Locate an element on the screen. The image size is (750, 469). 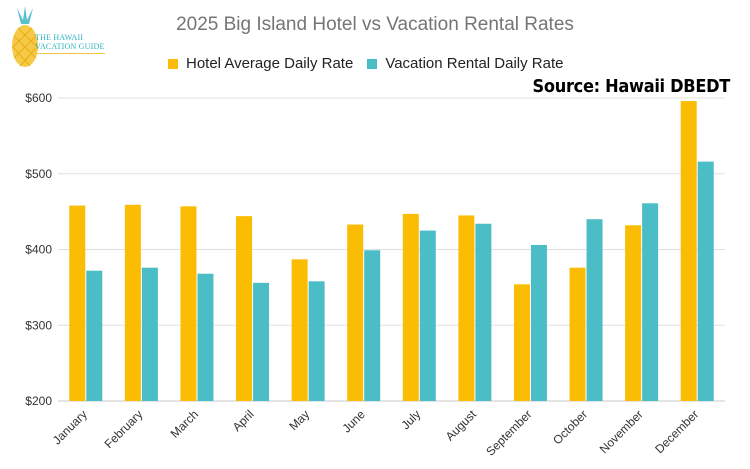
y-tick-label: $300 is located at coordinates (38, 325).